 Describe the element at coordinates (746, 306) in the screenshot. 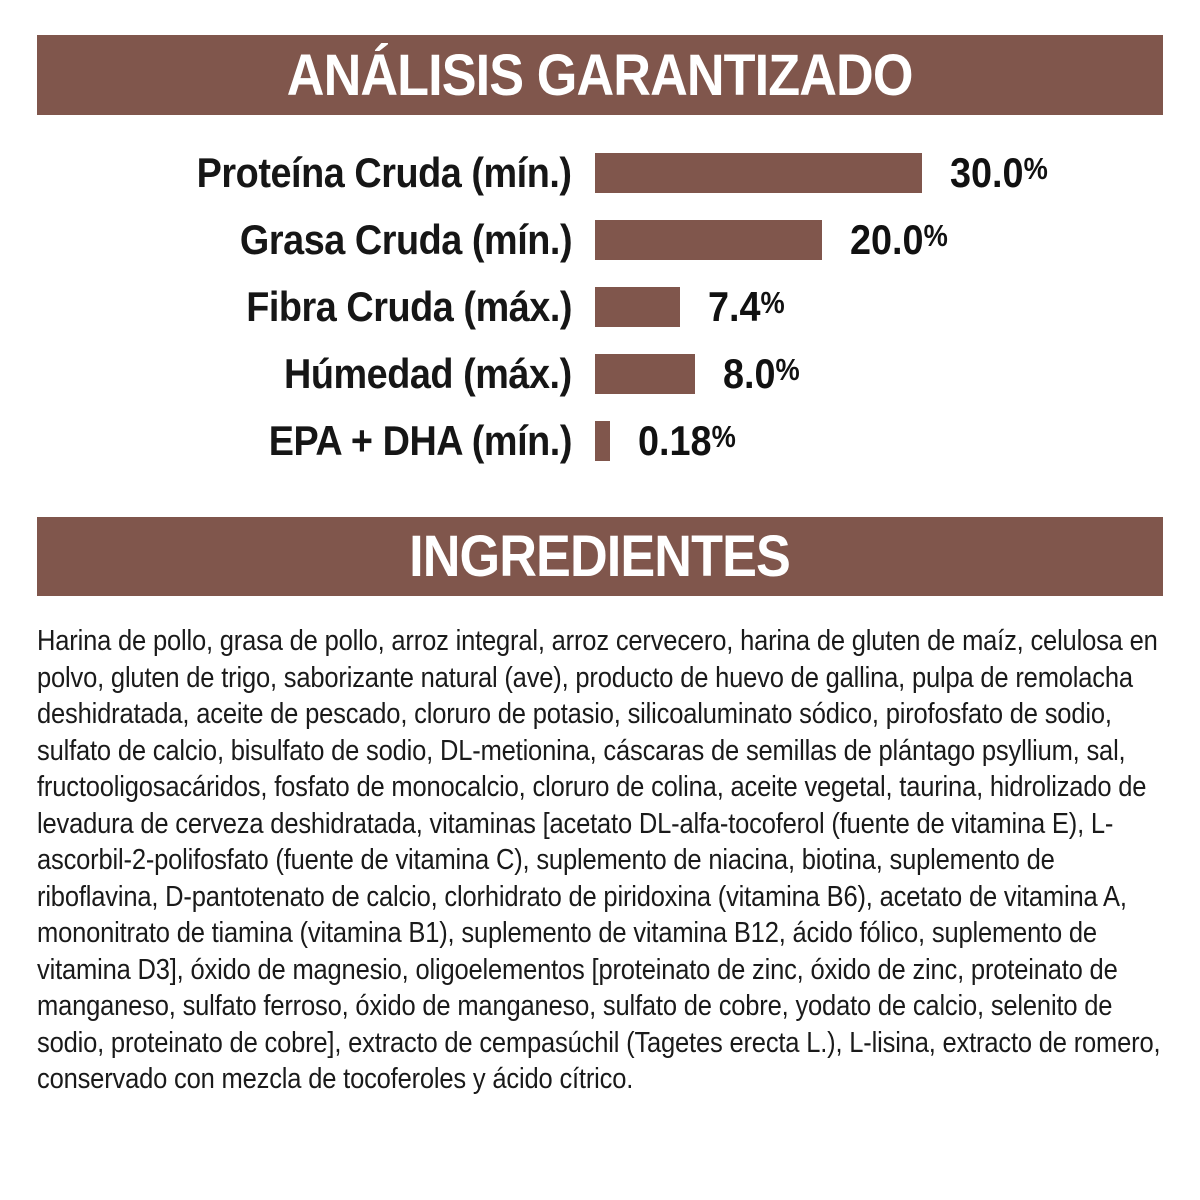

I see `row-value: 7.4%` at that location.